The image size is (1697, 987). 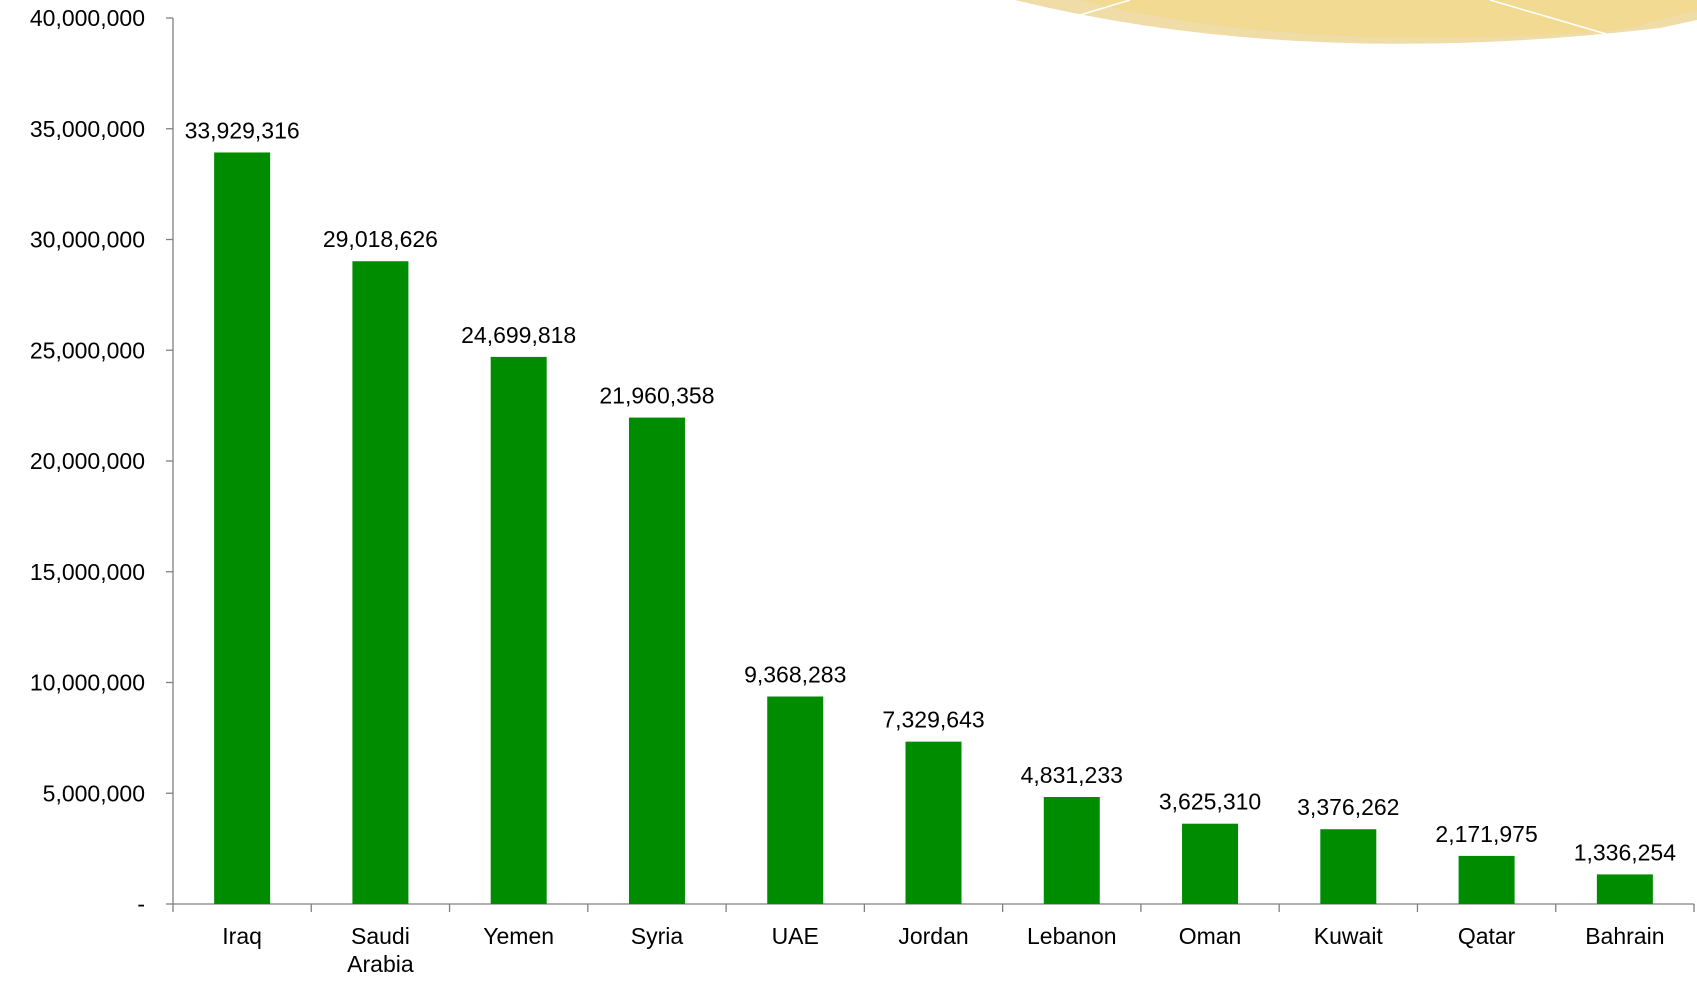 I want to click on x-tick-label: Kuwait, so click(x=1348, y=936).